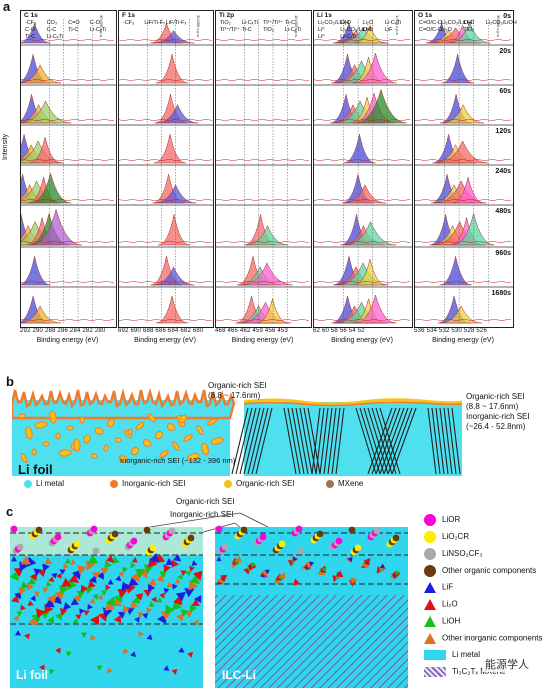 The image size is (554, 688). I want to click on c-legend-label: Other organic components, so click(489, 571).